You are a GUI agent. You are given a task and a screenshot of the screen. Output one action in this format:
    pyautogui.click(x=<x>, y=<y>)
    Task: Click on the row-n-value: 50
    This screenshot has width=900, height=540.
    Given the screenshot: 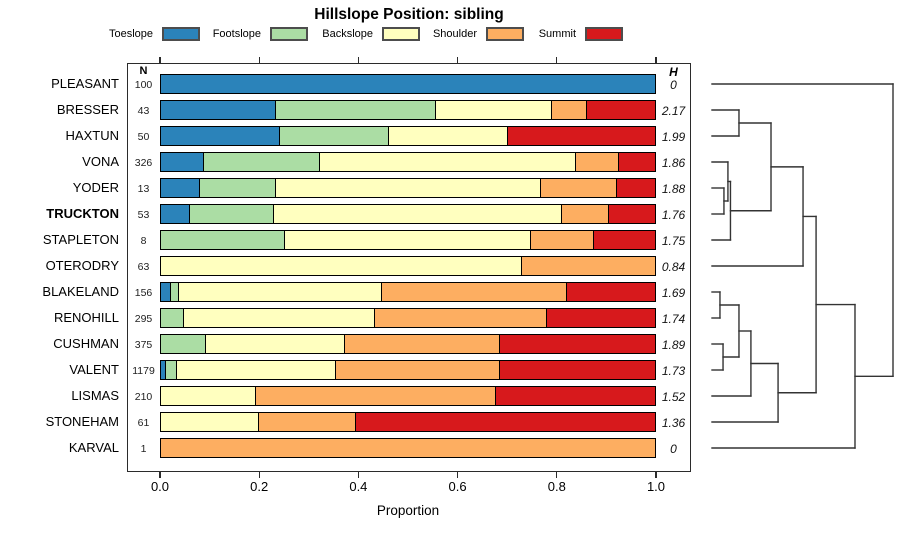 What is the action you would take?
    pyautogui.click(x=143, y=137)
    